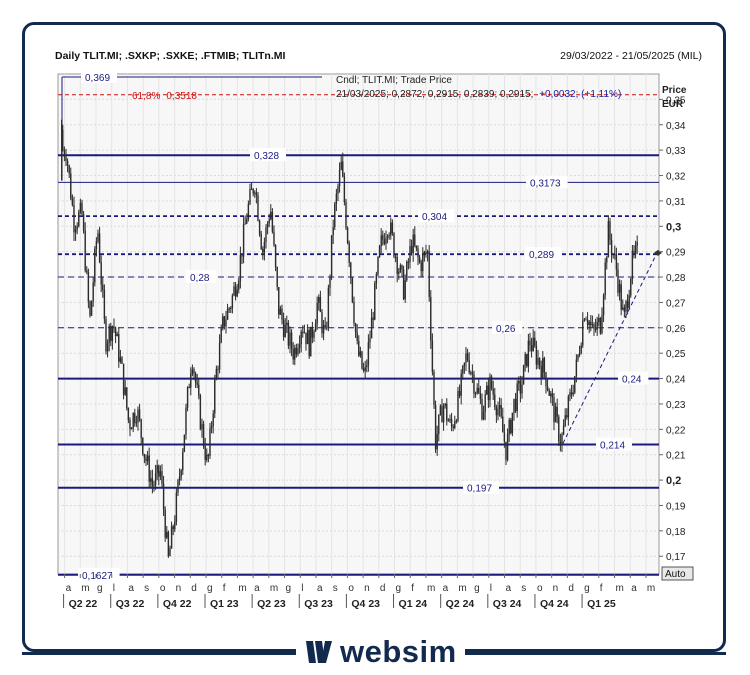  I want to click on y-tick-label: 0,31, so click(676, 202).